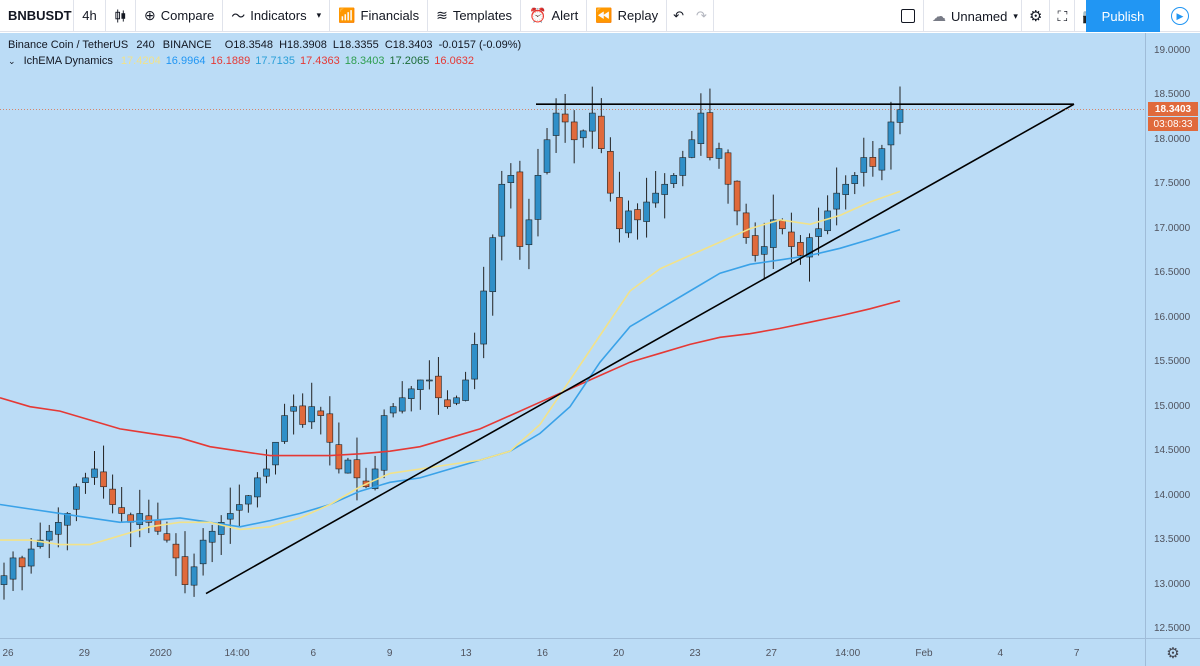 This screenshot has height=666, width=1200. Describe the element at coordinates (1172, 362) in the screenshot. I see `price-tick-label: 15.5000` at that location.